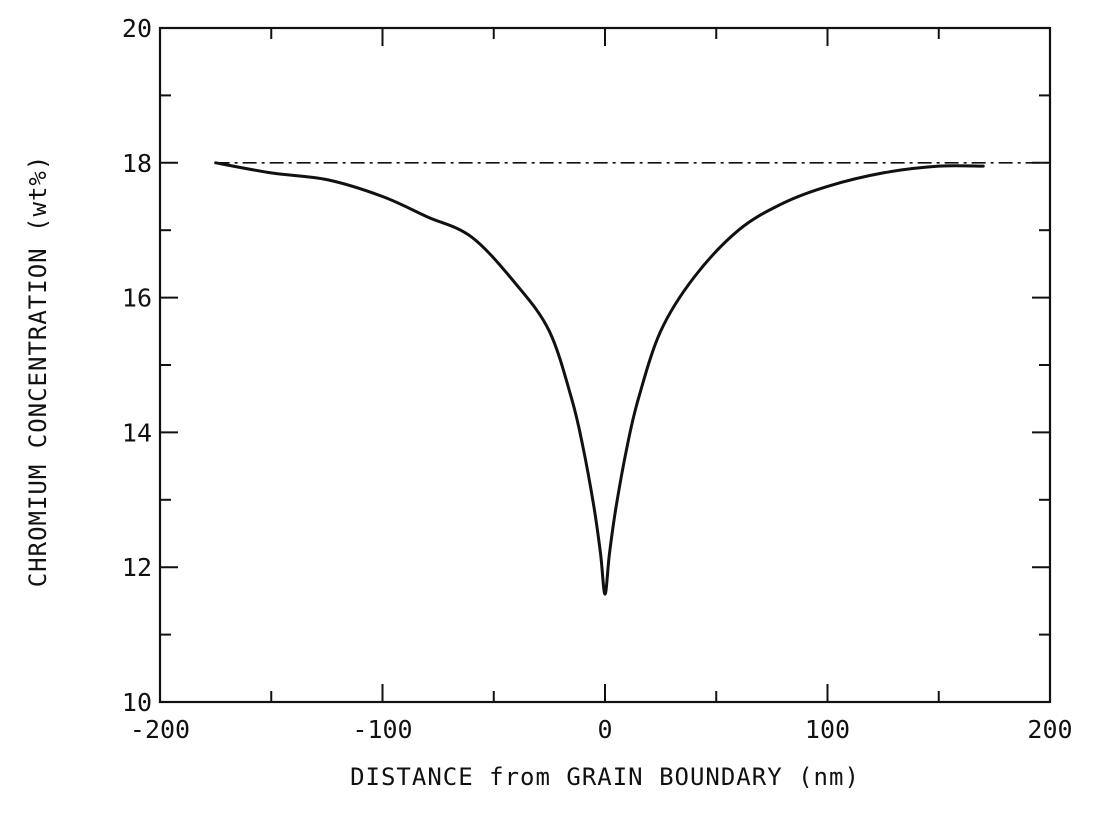 This screenshot has height=822, width=1099. What do you see at coordinates (605, 777) in the screenshot?
I see `x-axis-label: DISTANCE from GRAIN BOUNDARY (nm)` at bounding box center [605, 777].